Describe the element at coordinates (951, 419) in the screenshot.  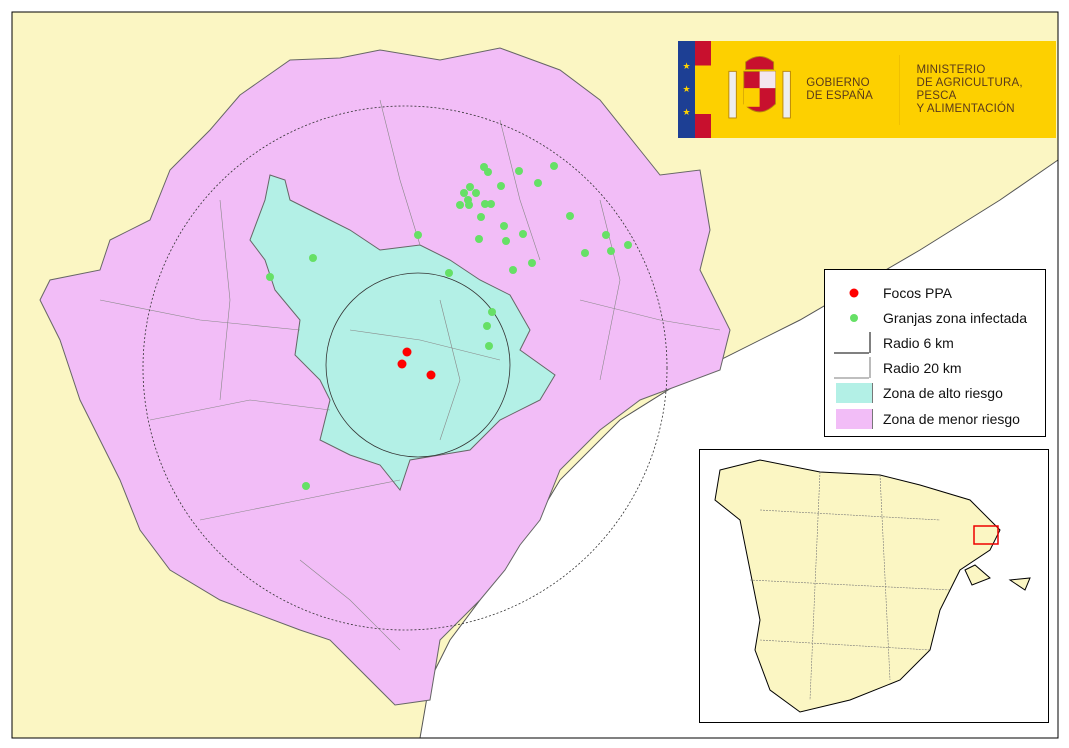
I see `legend-label: Zona de menor riesgo` at that location.